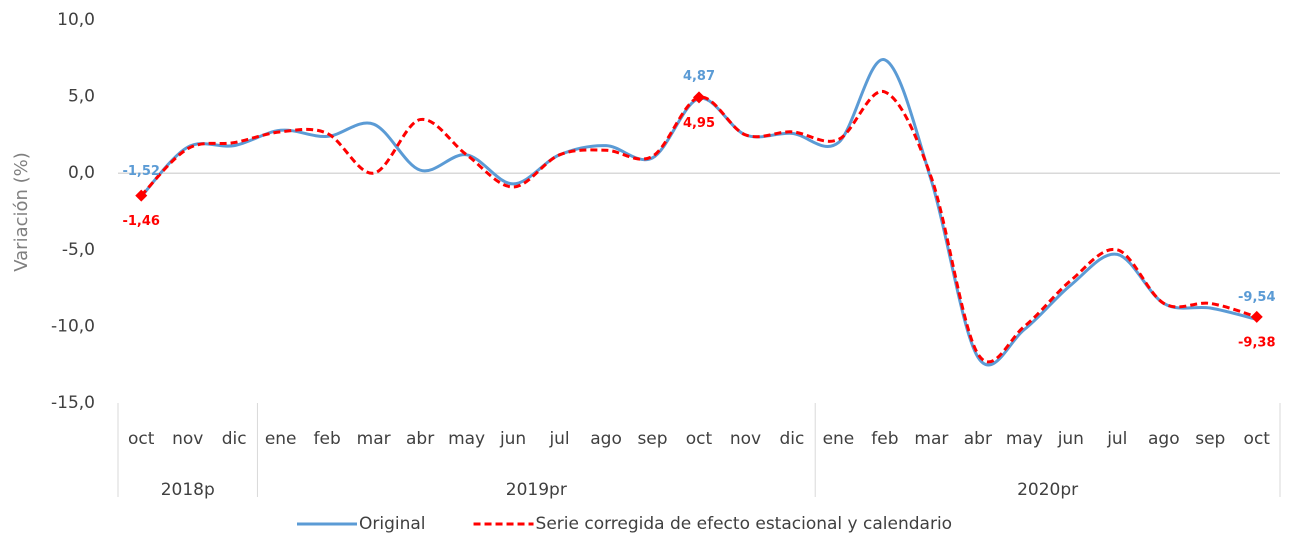 The width and height of the screenshot is (1292, 541). What do you see at coordinates (188, 490) in the screenshot?
I see `group-label: 2018p` at bounding box center [188, 490].